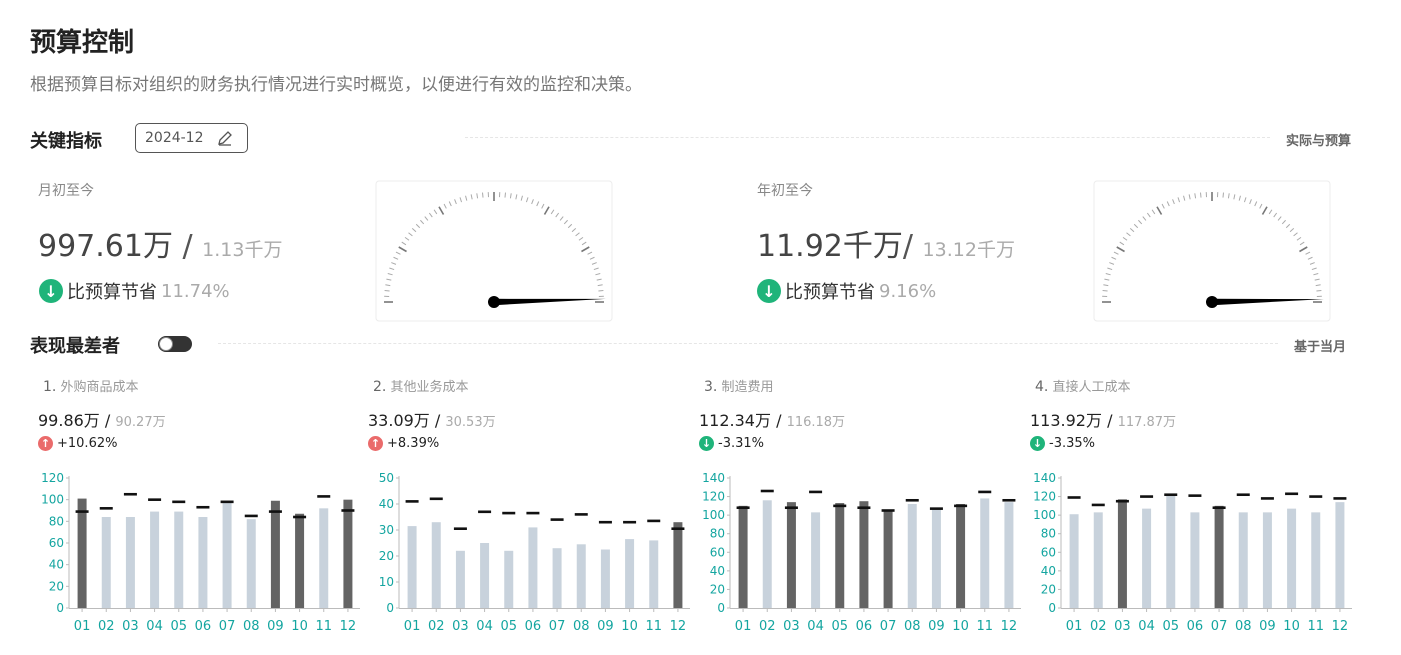  What do you see at coordinates (102, 420) in the screenshot?
I see `panel-value: 99.86万 / 90.27万` at bounding box center [102, 420].